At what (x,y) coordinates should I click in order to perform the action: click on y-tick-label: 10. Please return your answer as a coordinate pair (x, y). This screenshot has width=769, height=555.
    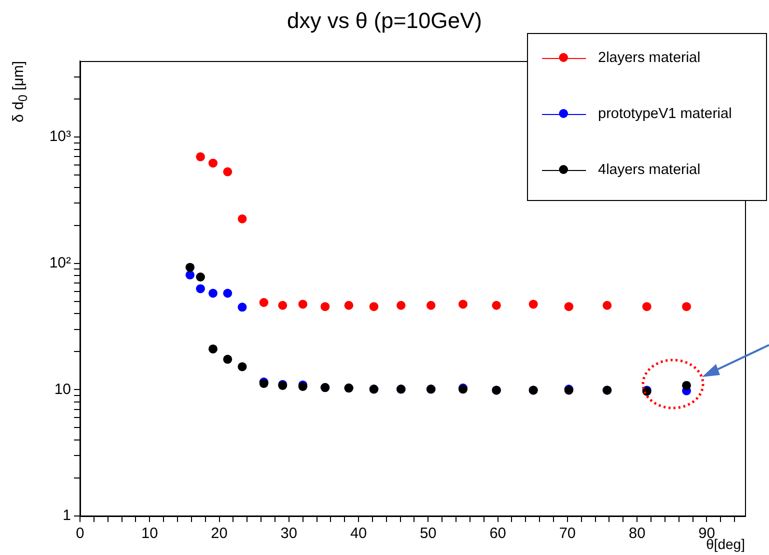
    Looking at the image, I should click on (62, 389).